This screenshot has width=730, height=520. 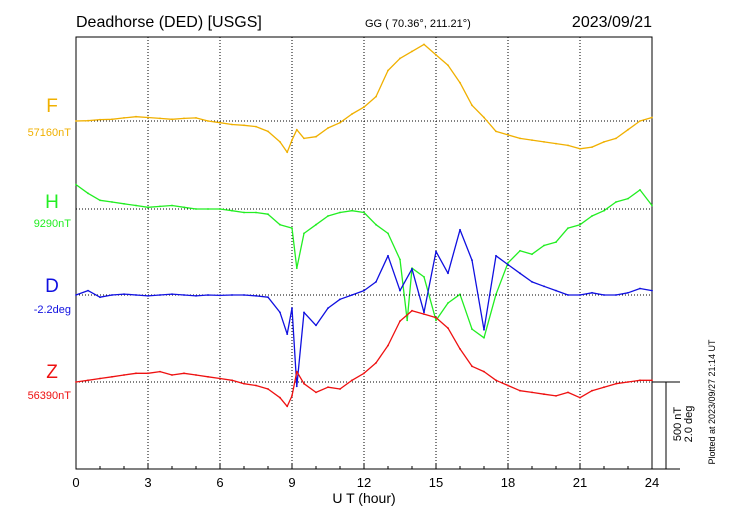 I want to click on plotted-note: Plotted at 2023/09/27 21:14 UT, so click(x=712, y=402).